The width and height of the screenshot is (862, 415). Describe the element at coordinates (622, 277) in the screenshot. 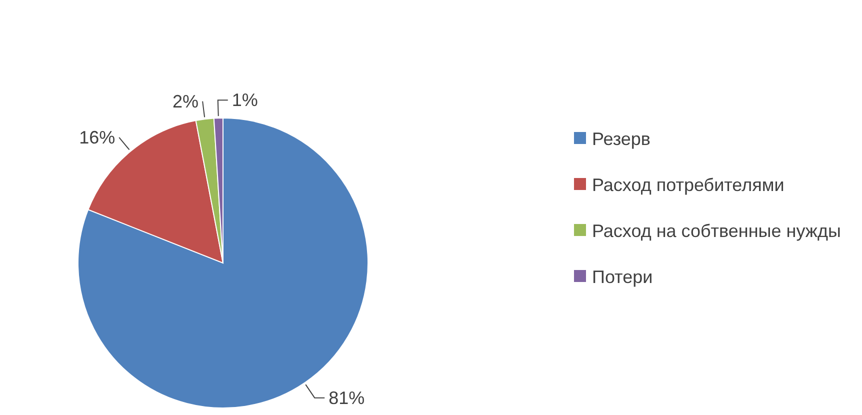

I see `legend-label: Потери` at that location.